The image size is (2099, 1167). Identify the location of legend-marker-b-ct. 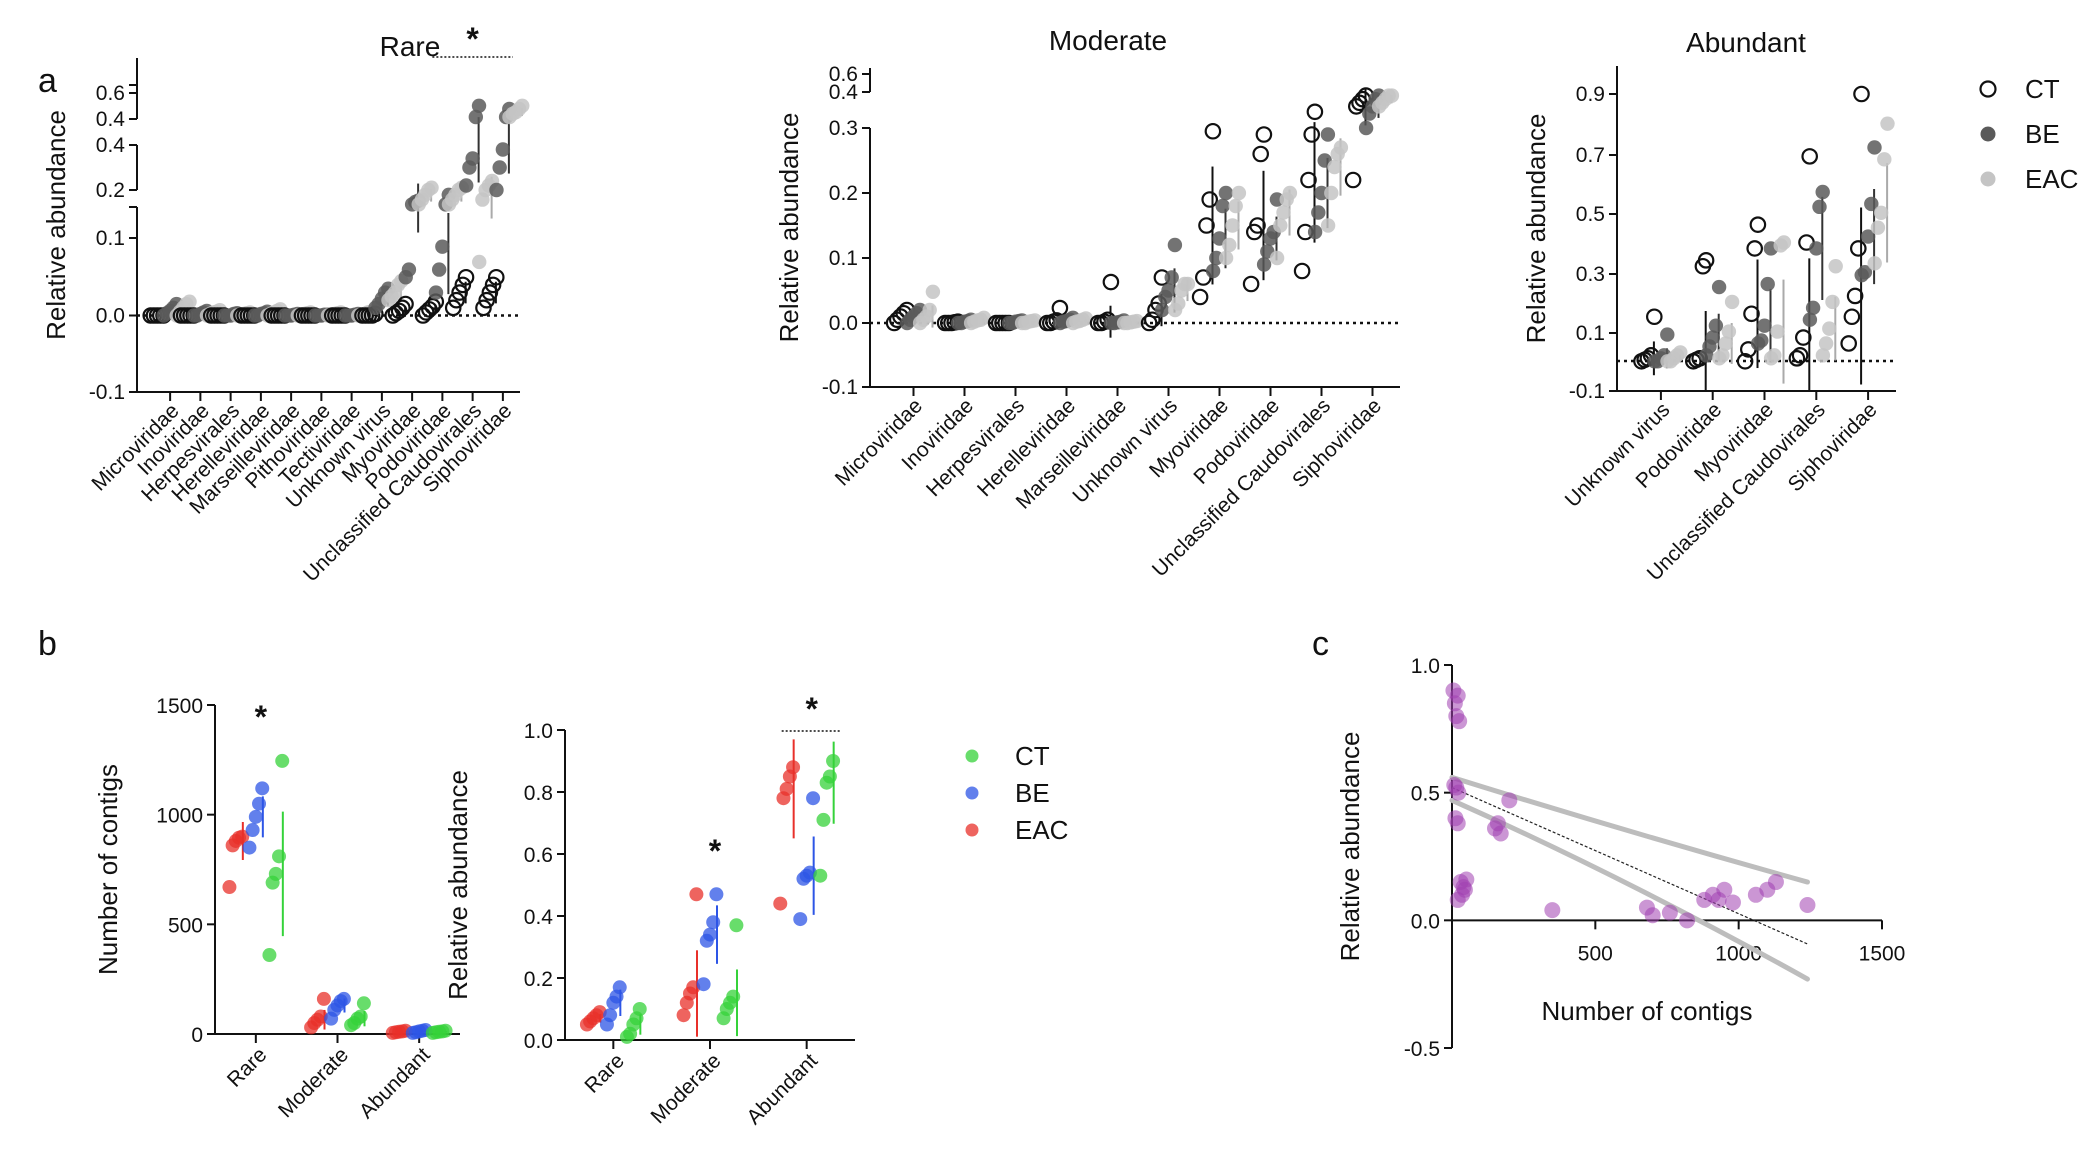
(972, 756).